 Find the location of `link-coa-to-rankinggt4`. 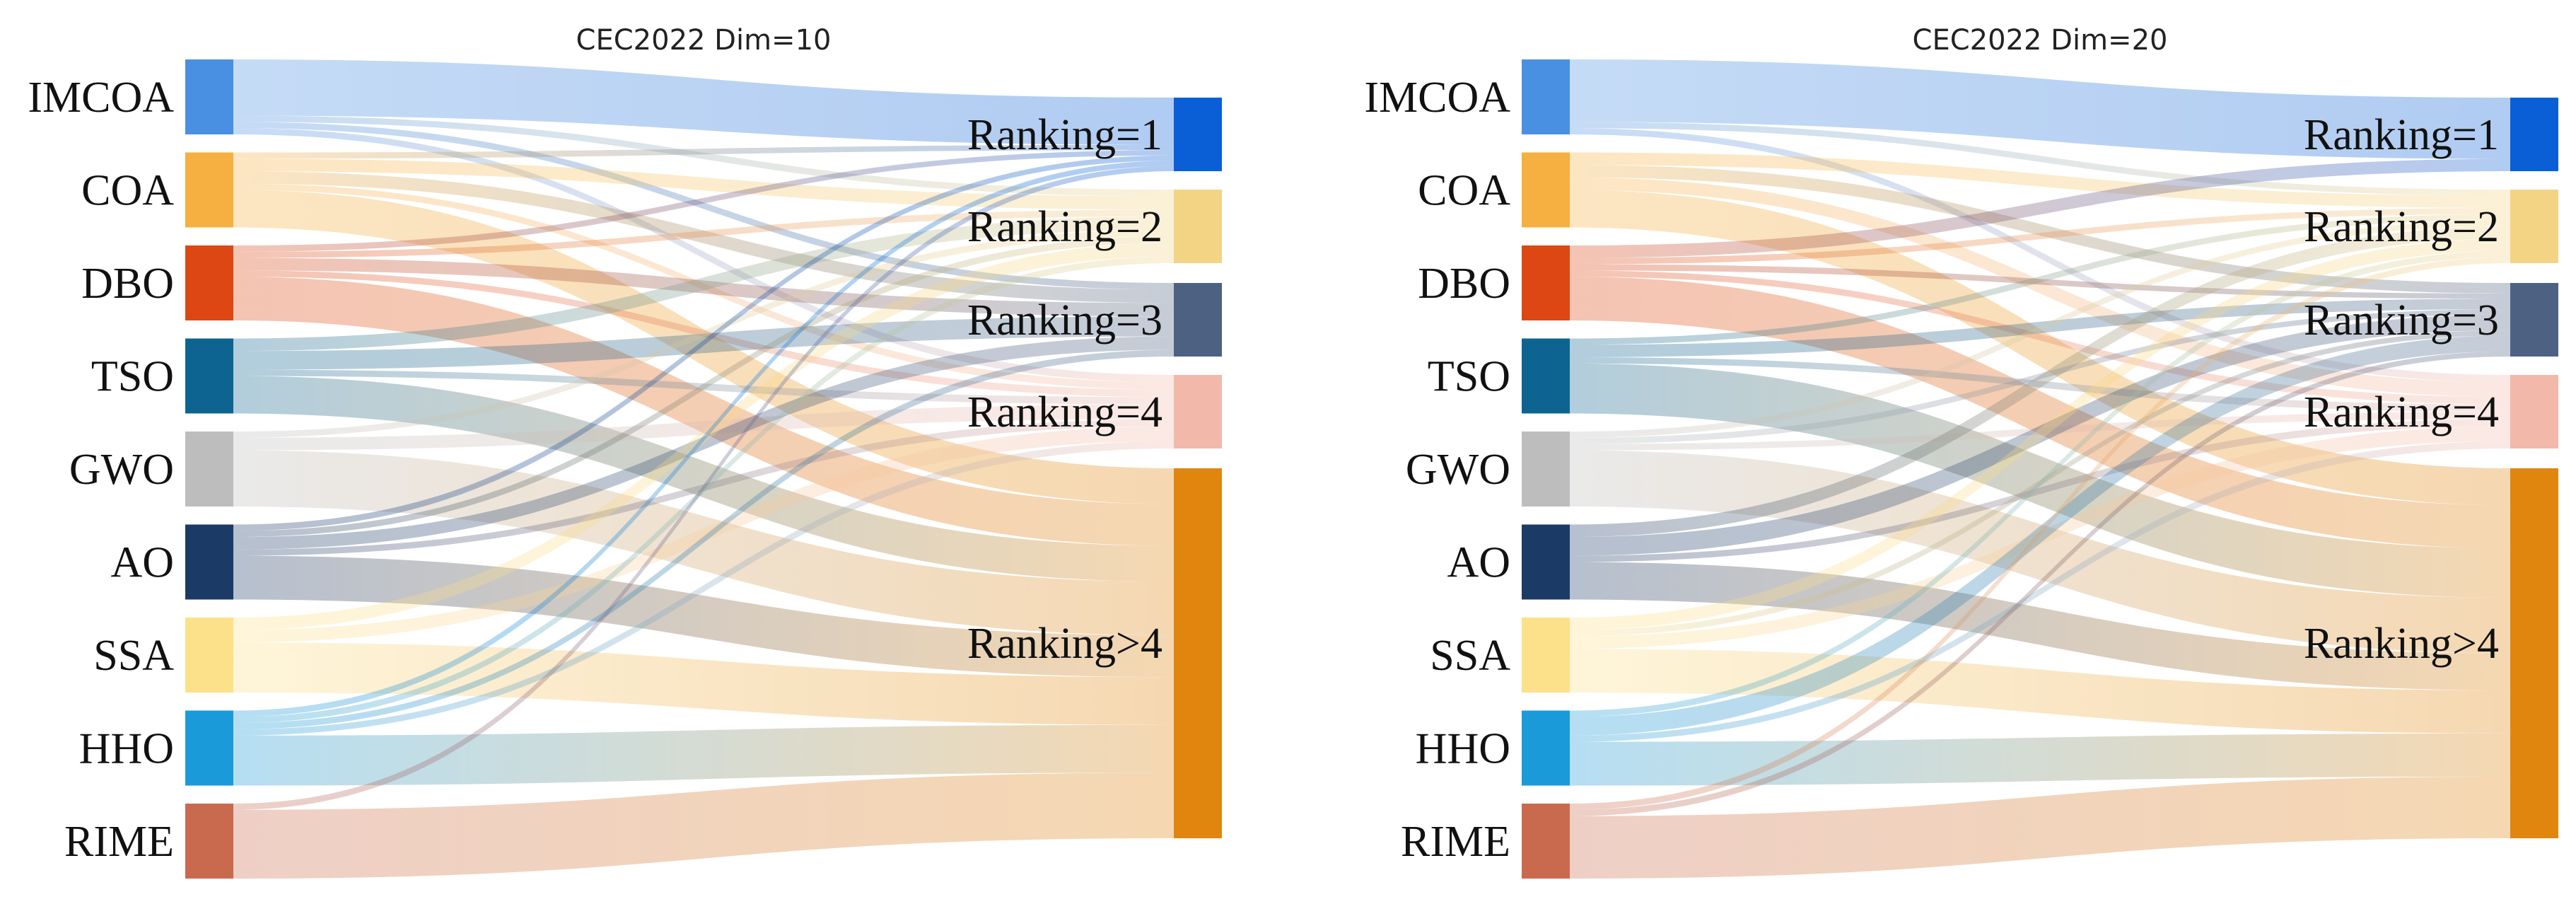

link-coa-to-rankinggt4 is located at coordinates (2040, 348).